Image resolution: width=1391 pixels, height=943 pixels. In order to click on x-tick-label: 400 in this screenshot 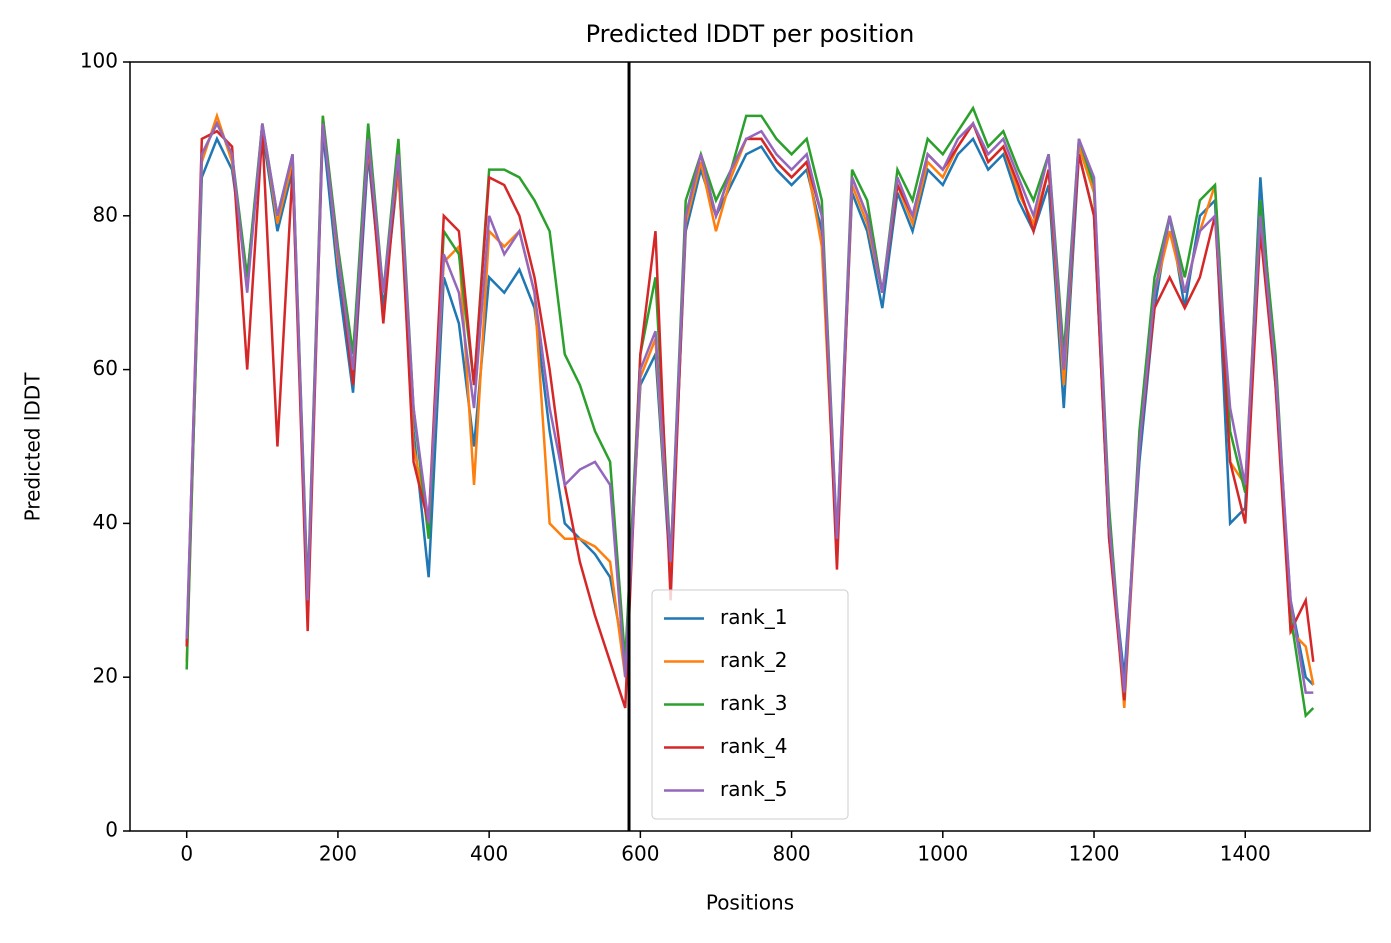, I will do `click(489, 854)`.